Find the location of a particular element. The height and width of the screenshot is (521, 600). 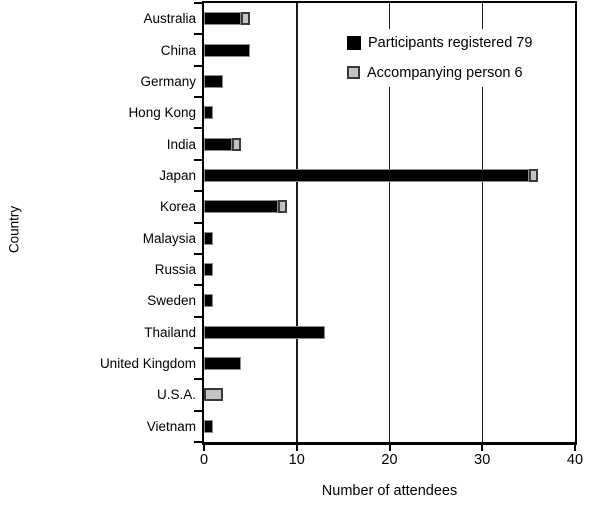

bar-participants-thailand is located at coordinates (264, 332).